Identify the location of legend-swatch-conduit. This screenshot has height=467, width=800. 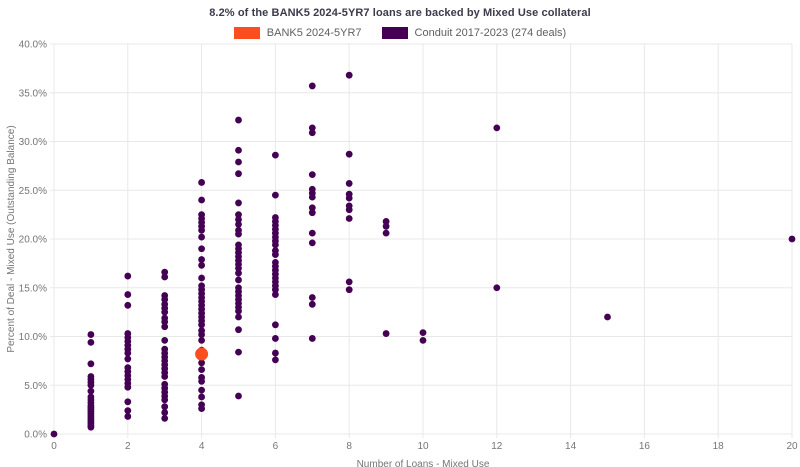
(394, 33).